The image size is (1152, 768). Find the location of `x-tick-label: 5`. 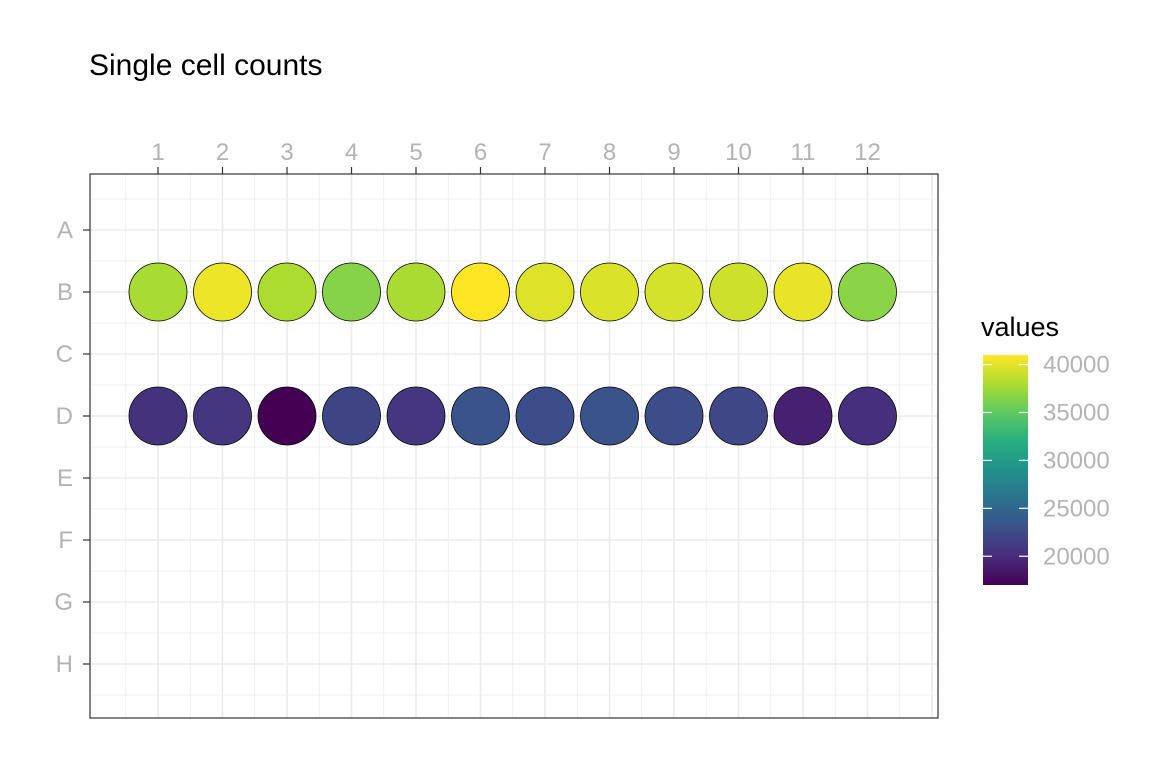

x-tick-label: 5 is located at coordinates (415, 152).